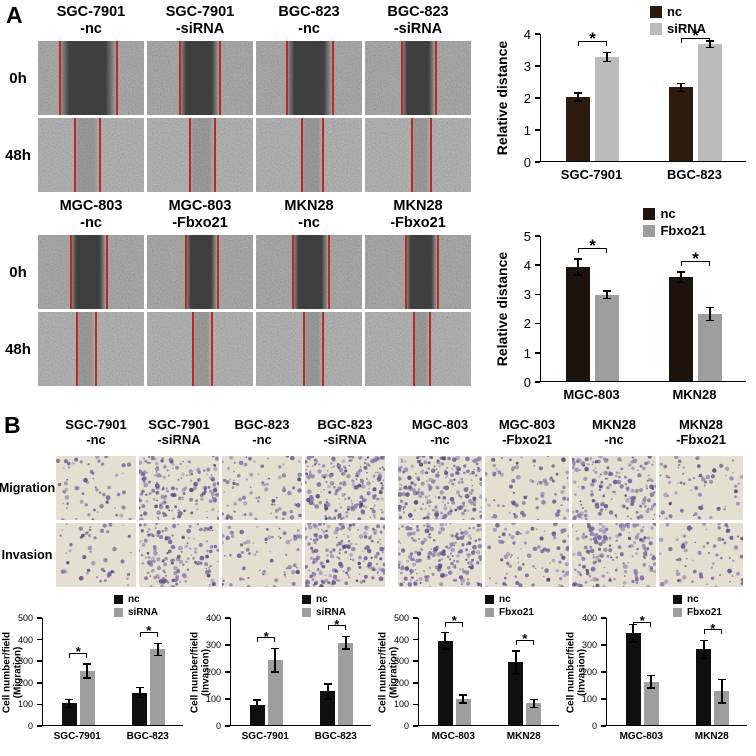 The image size is (756, 756). Describe the element at coordinates (683, 230) in the screenshot. I see `legend-label: Fbxo21` at that location.